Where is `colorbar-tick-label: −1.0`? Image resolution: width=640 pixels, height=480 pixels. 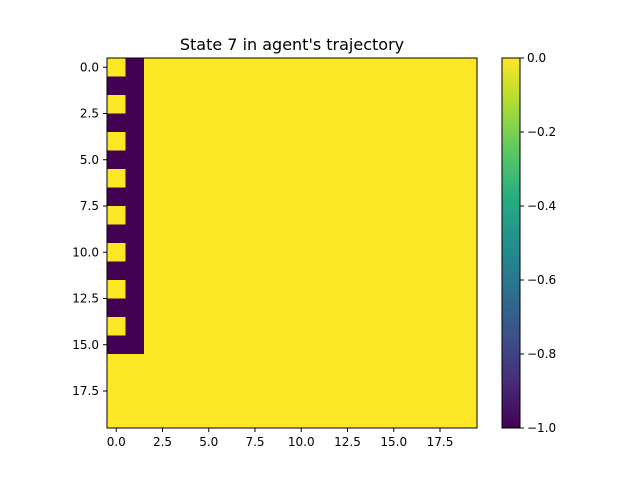 colorbar-tick-label: −1.0 is located at coordinates (541, 428).